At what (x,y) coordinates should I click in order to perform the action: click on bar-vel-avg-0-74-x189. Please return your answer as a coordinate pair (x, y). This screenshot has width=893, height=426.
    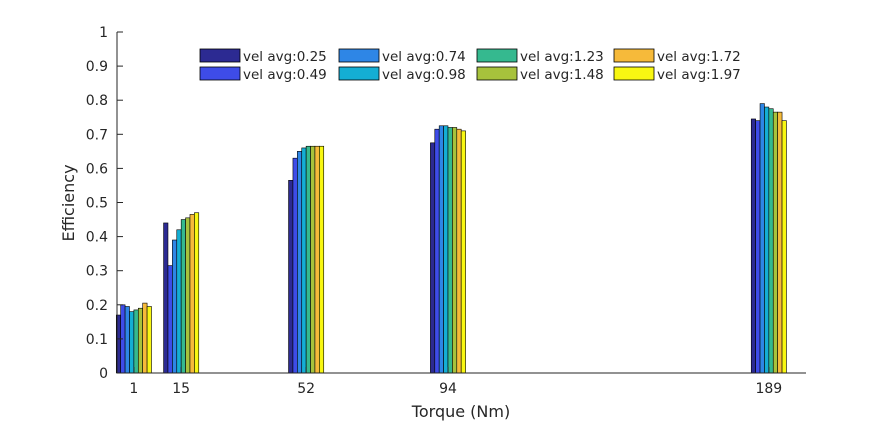
    Looking at the image, I should click on (762, 238).